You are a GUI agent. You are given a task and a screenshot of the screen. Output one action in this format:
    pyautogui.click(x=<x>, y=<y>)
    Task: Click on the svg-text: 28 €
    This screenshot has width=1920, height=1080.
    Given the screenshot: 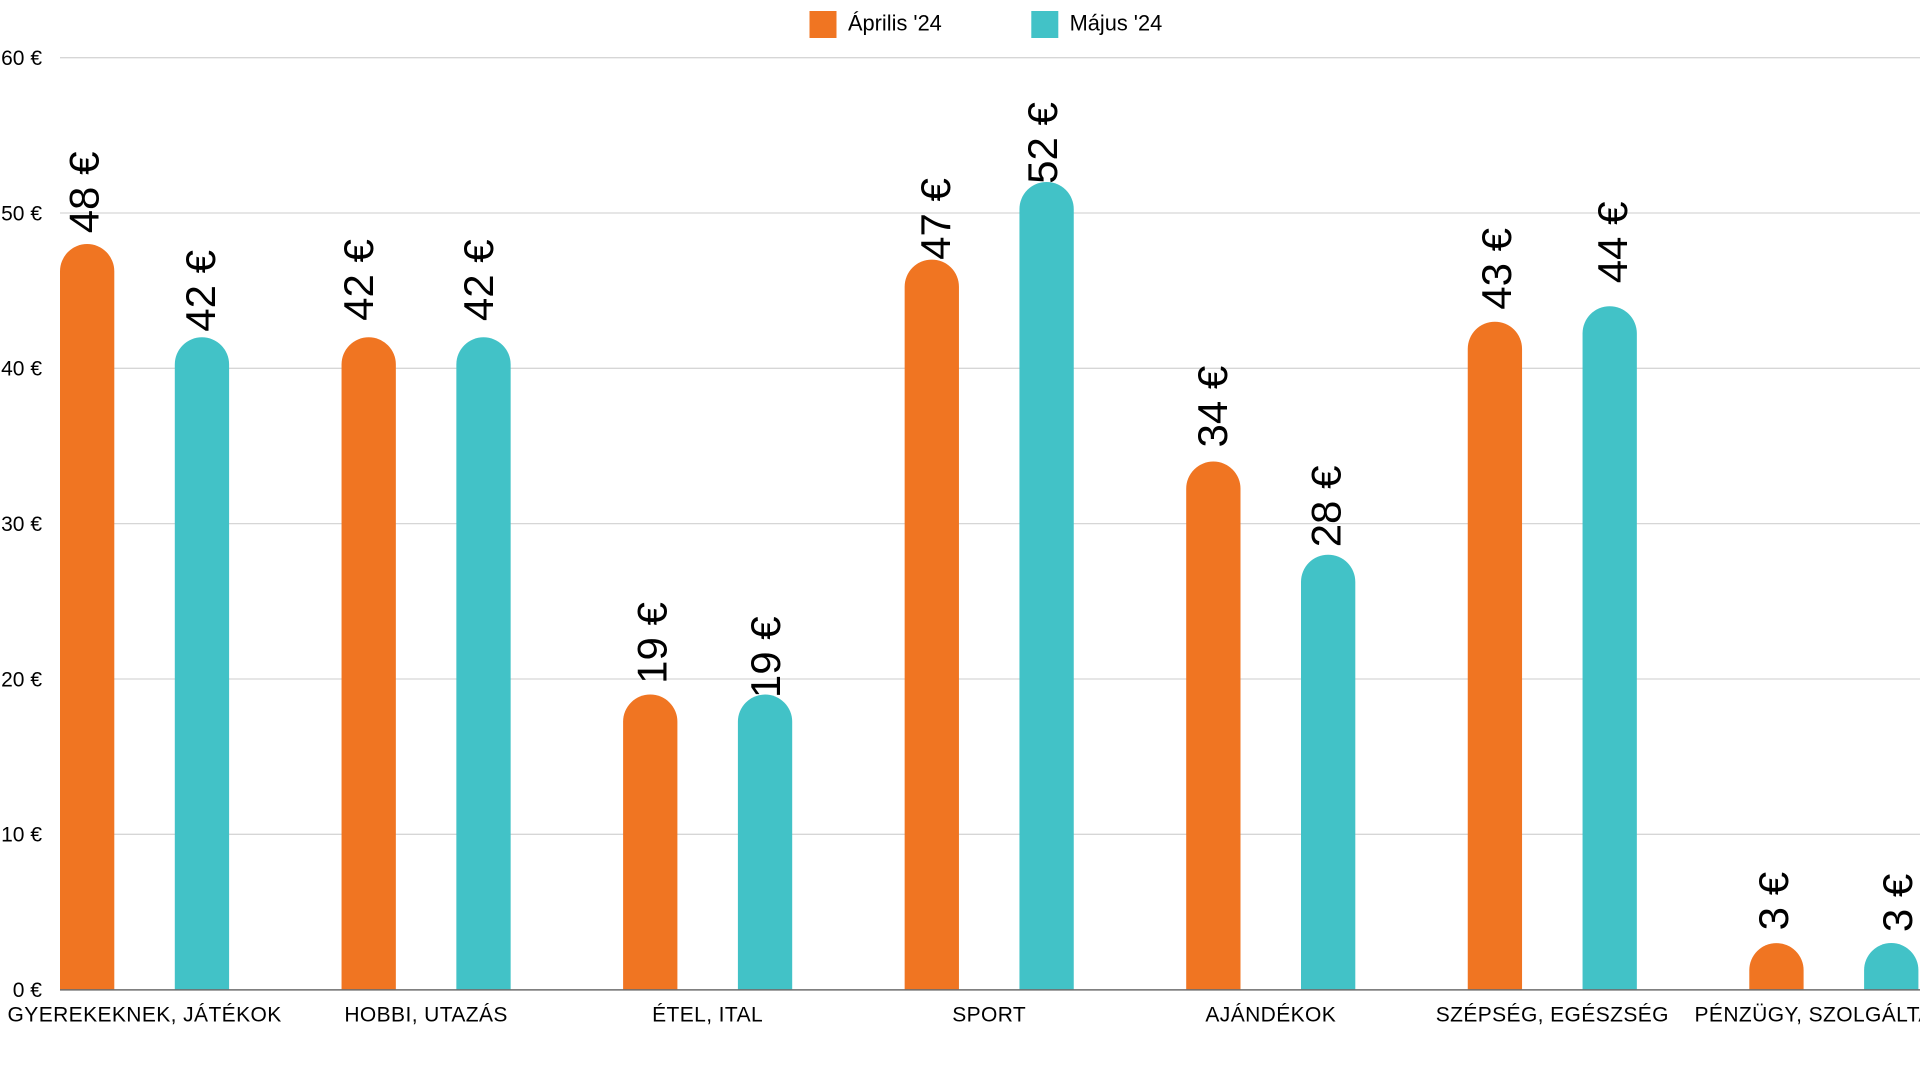 What is the action you would take?
    pyautogui.click(x=1325, y=507)
    